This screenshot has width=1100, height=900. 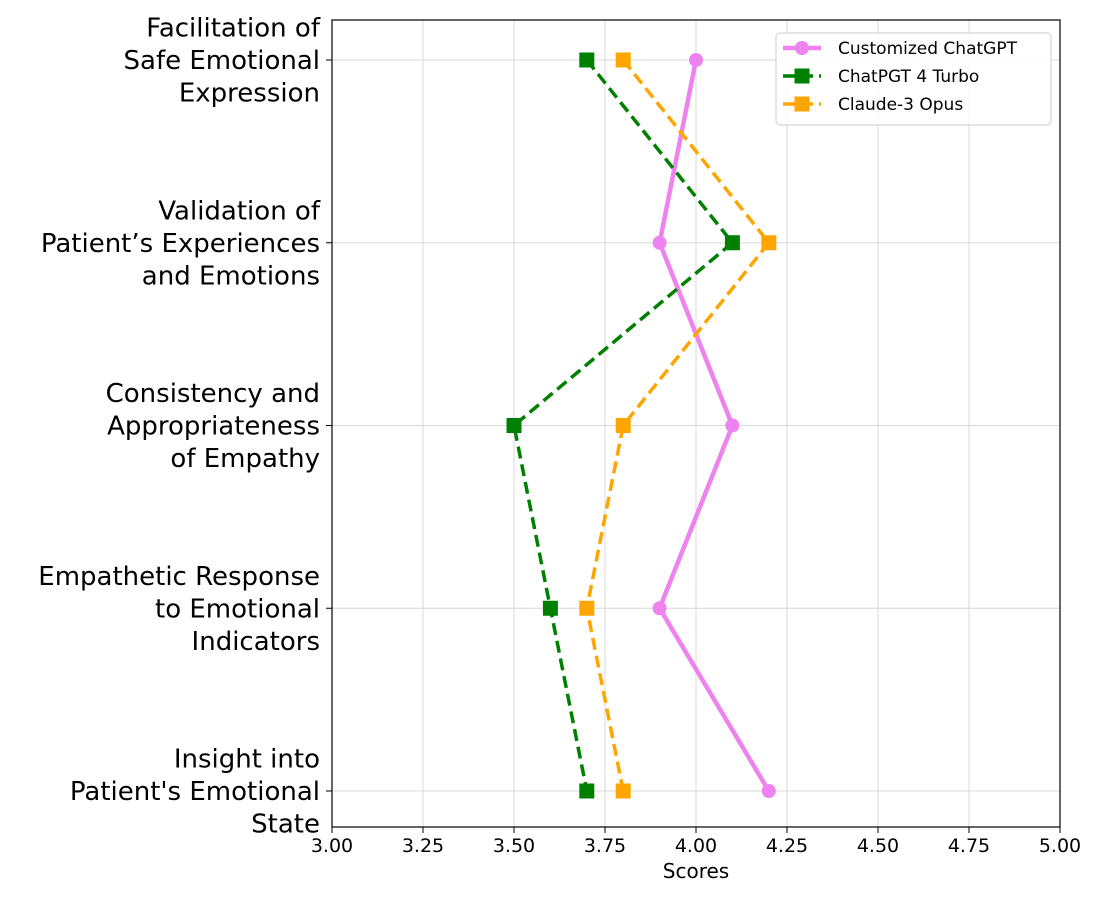 I want to click on category-label: Facilitation of Safe Emotional Expression, so click(x=222, y=61).